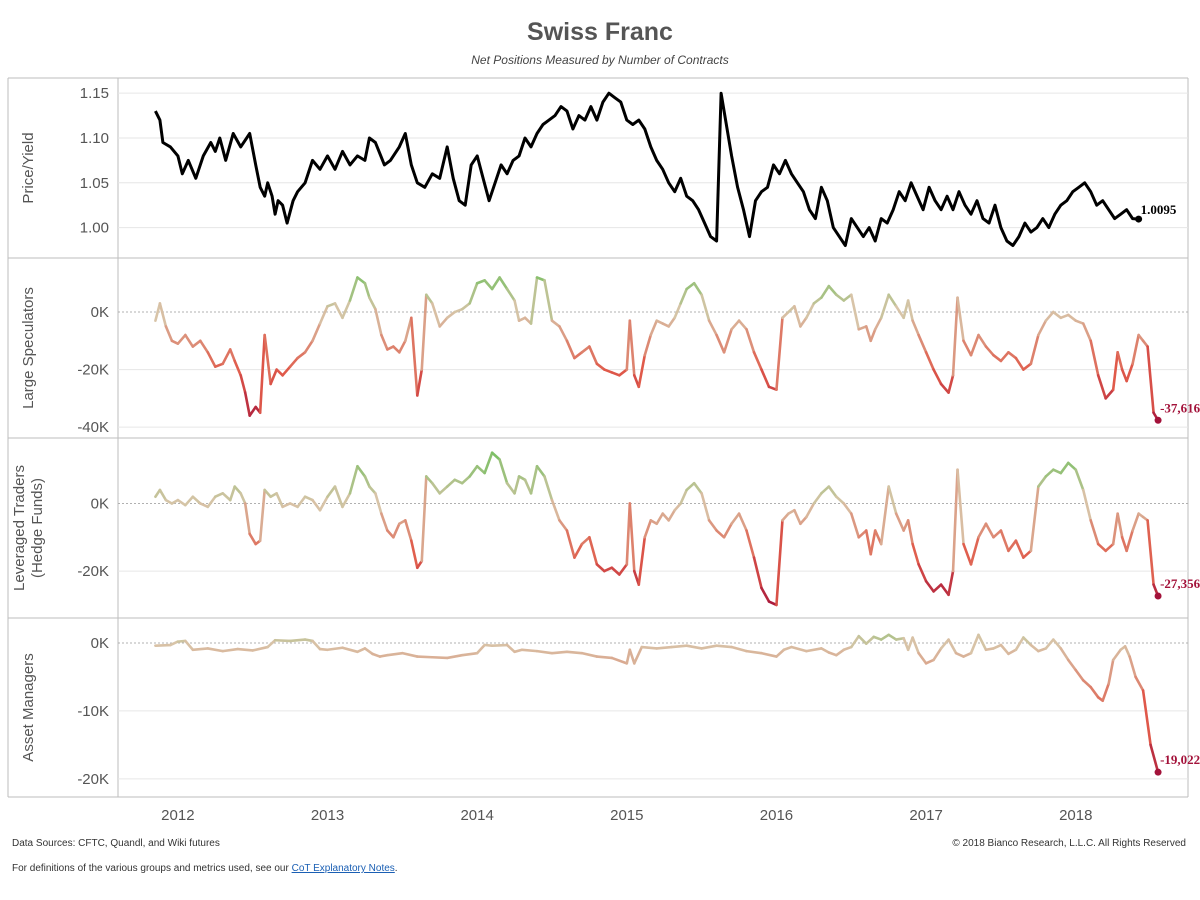 The height and width of the screenshot is (900, 1200). I want to click on definitions-suffix: ., so click(396, 868).